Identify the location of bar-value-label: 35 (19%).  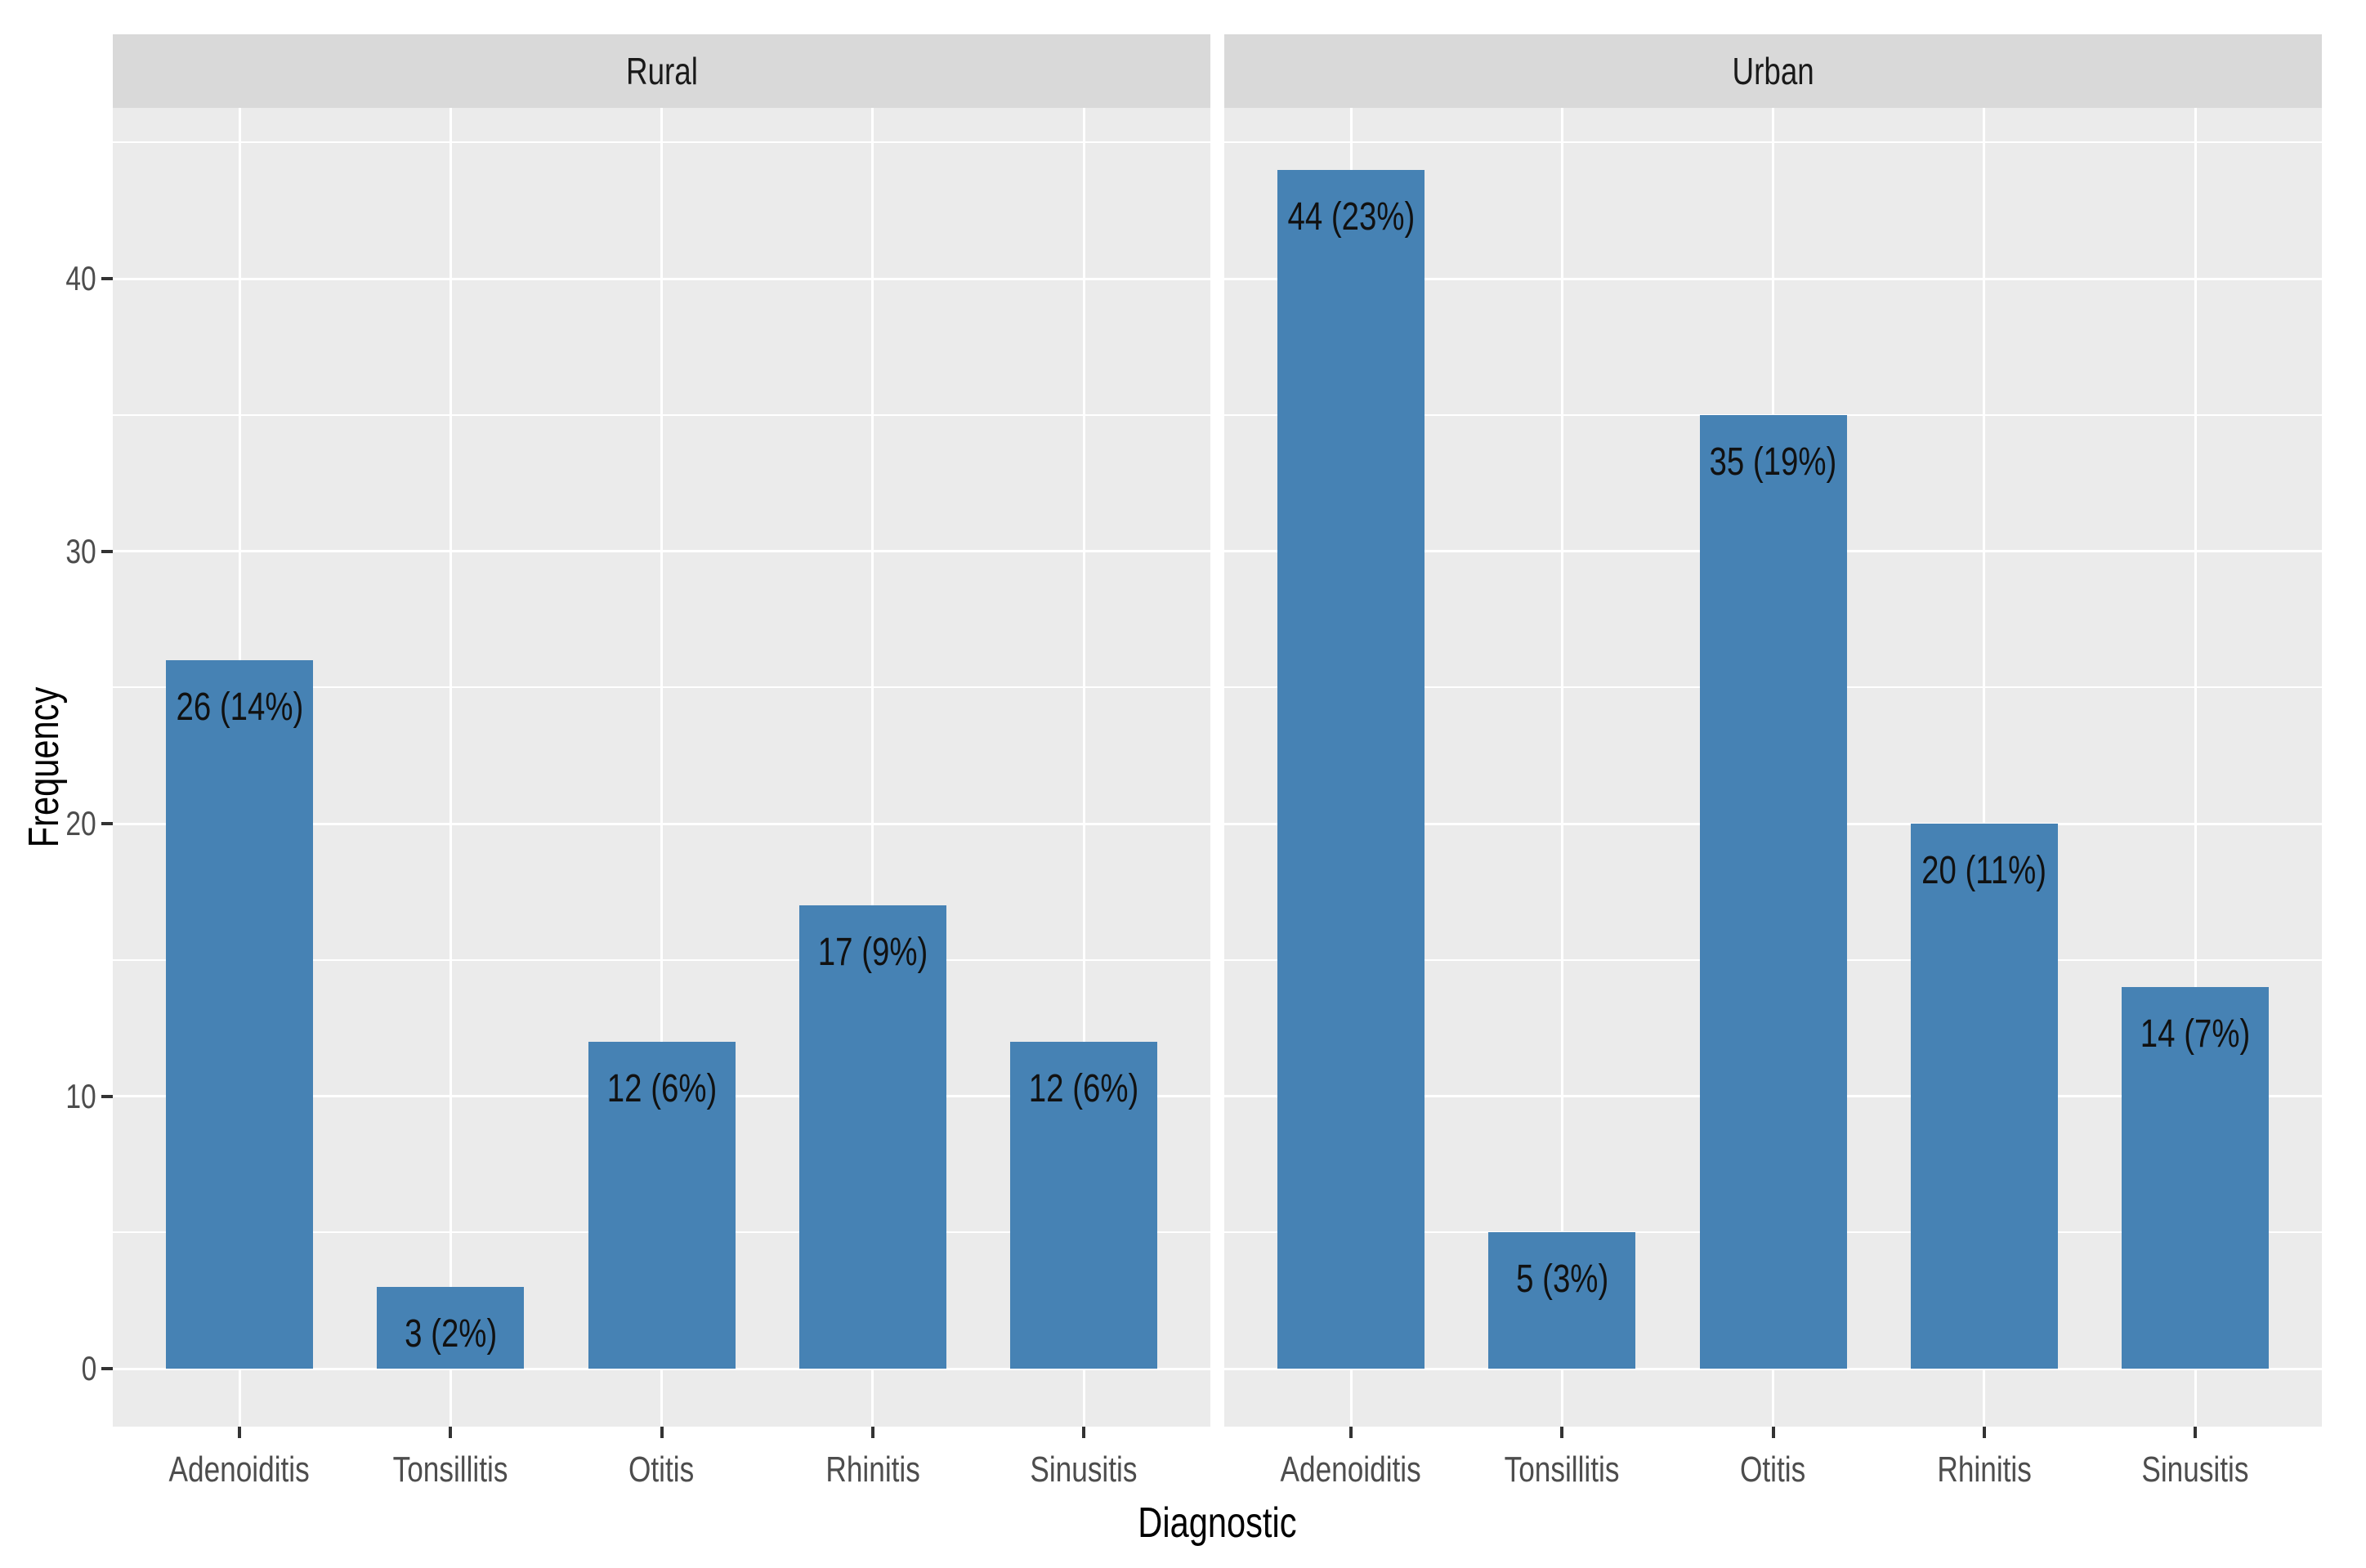
(1773, 462).